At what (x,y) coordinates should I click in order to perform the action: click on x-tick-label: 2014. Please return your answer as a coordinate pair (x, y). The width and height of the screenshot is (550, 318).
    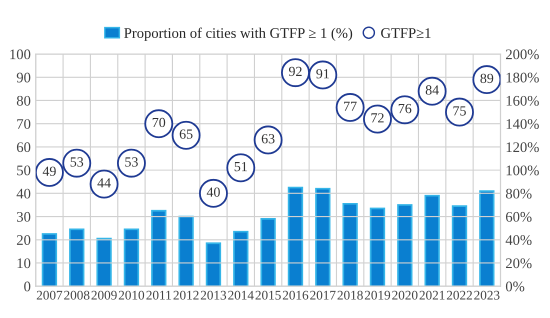
    Looking at the image, I should click on (241, 295).